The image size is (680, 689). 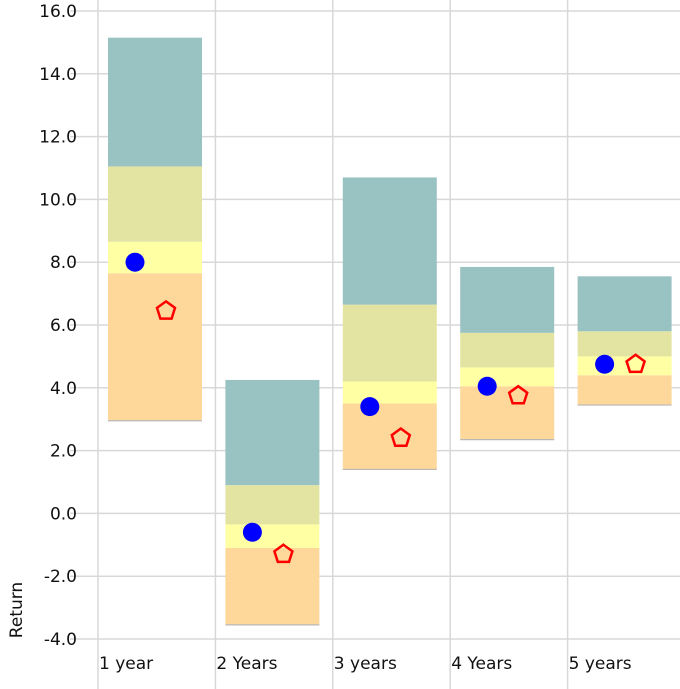 What do you see at coordinates (63, 452) in the screenshot?
I see `y-tick-label: 2.0` at bounding box center [63, 452].